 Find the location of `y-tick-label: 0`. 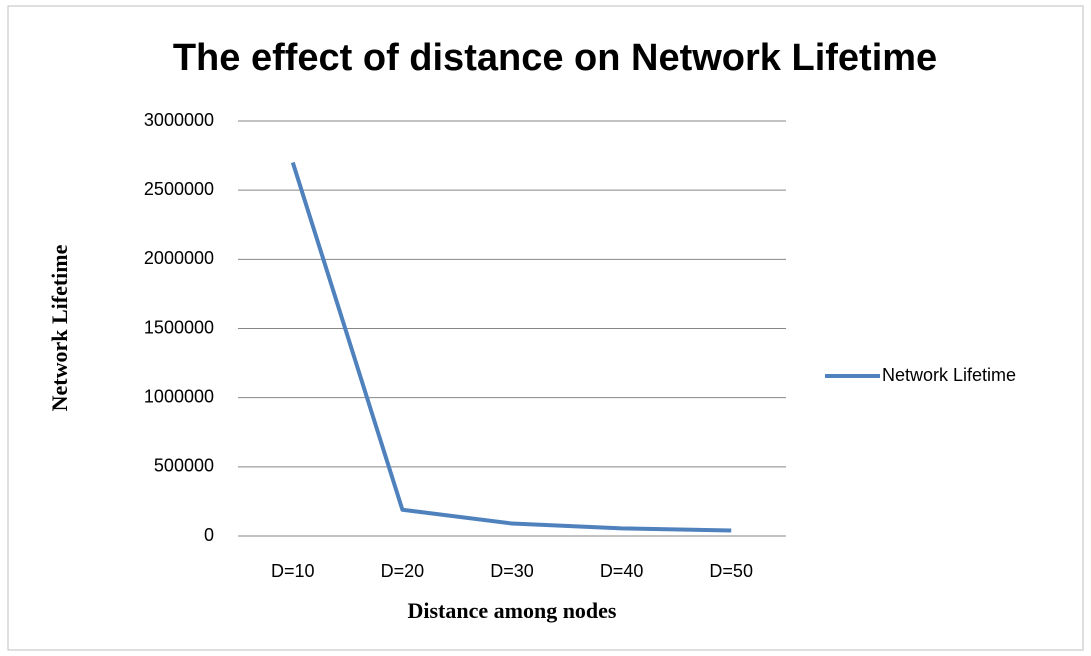

y-tick-label: 0 is located at coordinates (209, 535).